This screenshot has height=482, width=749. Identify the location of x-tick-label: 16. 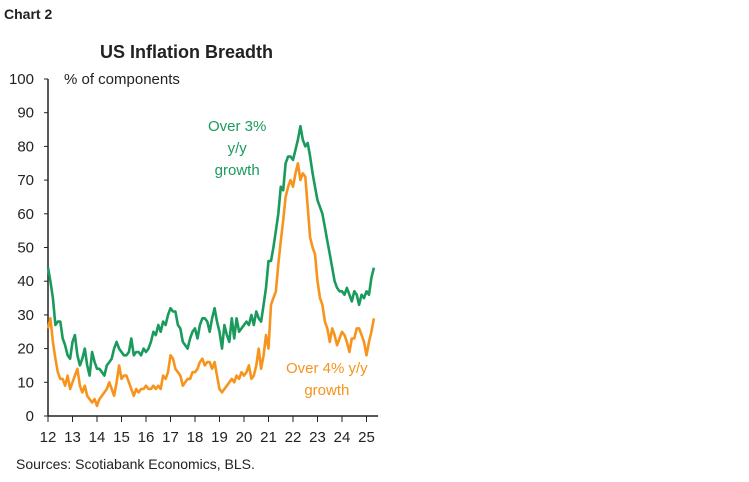
(146, 437).